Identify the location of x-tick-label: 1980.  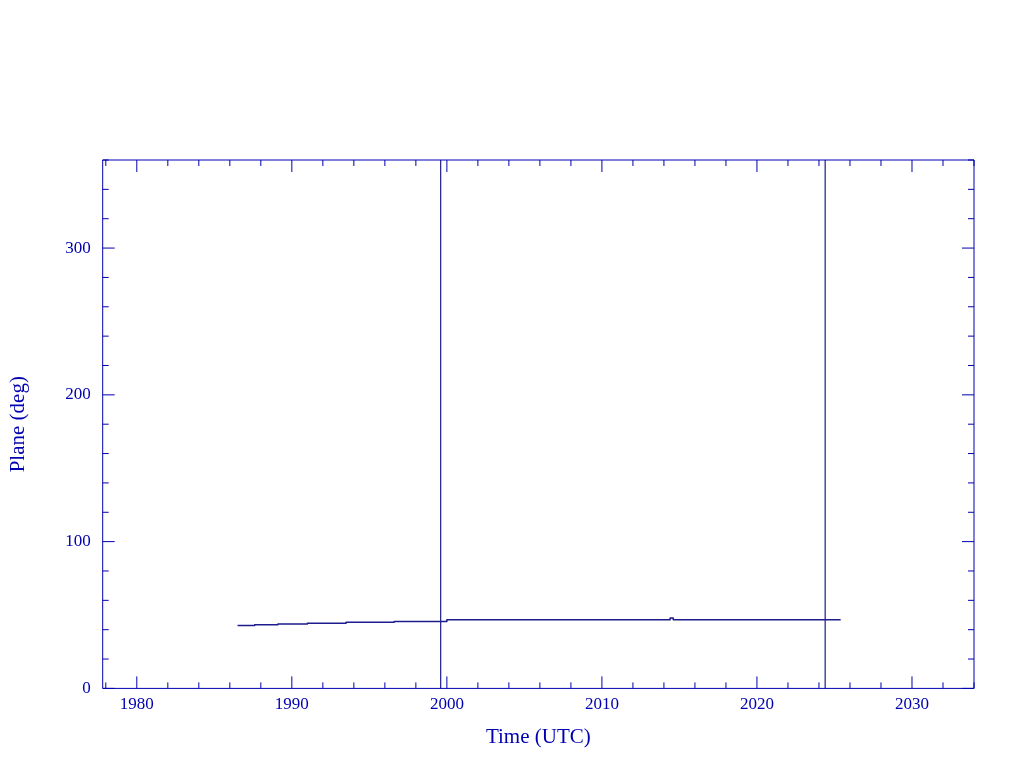
(136, 704).